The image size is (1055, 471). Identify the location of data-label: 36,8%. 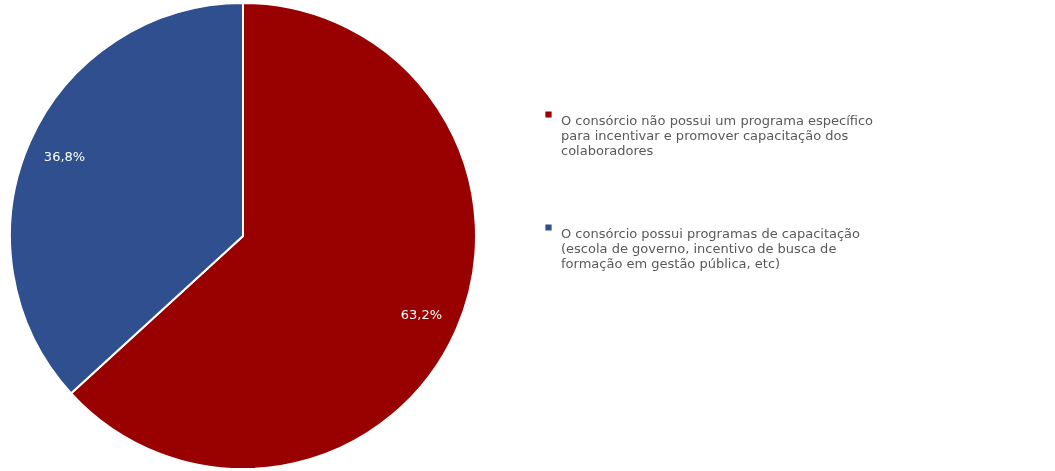
(64, 157).